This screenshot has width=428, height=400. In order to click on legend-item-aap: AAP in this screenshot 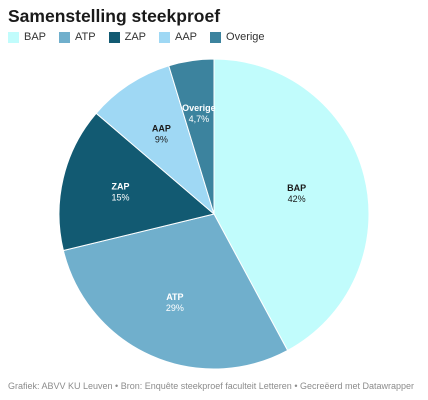, I will do `click(178, 37)`.